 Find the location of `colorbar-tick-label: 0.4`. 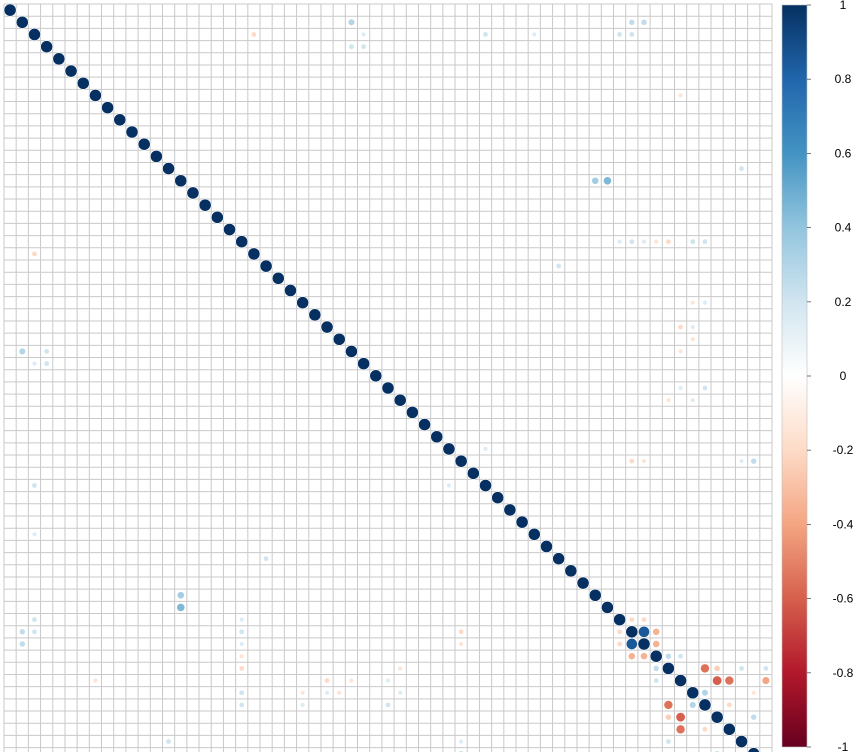

colorbar-tick-label: 0.4 is located at coordinates (843, 228).